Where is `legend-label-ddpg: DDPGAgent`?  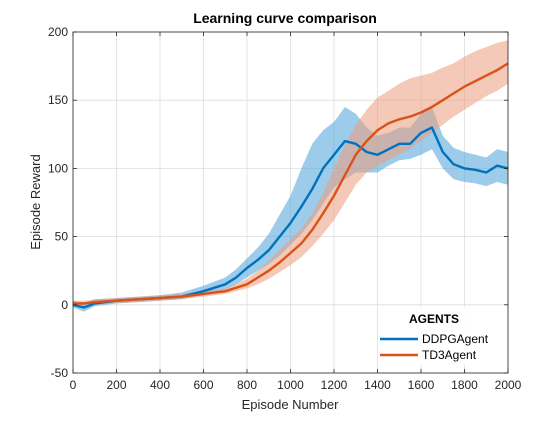 legend-label-ddpg: DDPGAgent is located at coordinates (455, 339).